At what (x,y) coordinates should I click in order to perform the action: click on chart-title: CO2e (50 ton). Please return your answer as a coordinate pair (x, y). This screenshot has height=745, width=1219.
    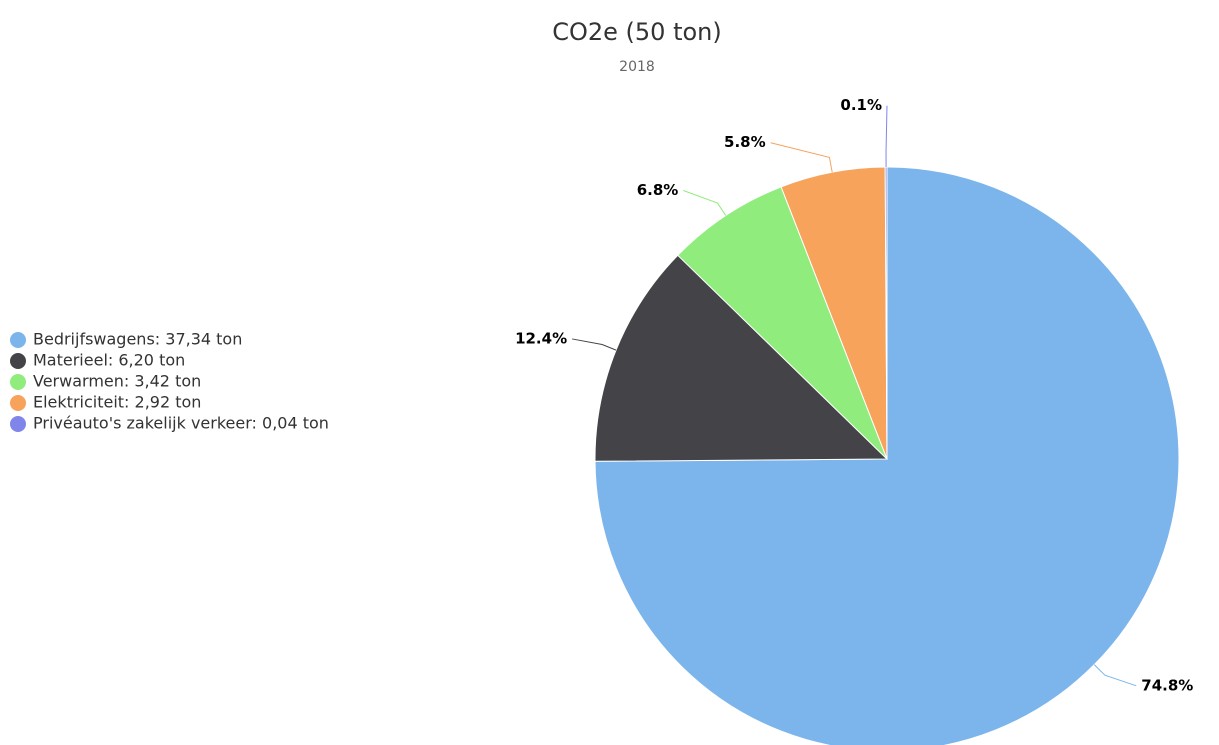
    Looking at the image, I should click on (637, 32).